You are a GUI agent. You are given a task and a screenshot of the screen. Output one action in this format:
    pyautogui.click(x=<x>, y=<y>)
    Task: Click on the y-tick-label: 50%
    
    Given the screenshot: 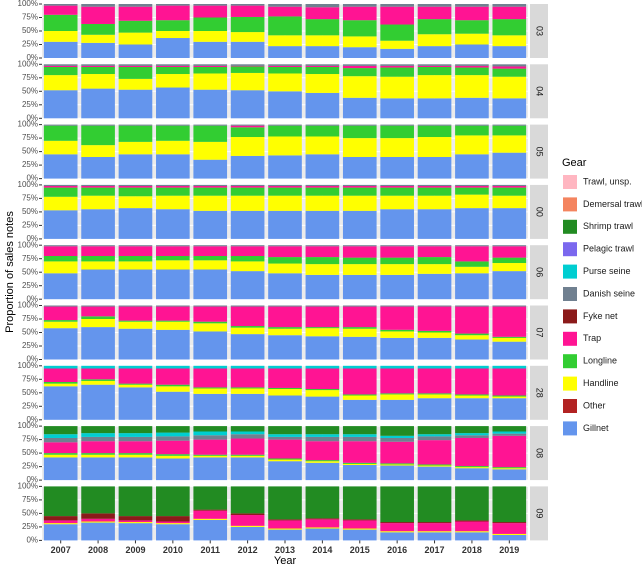 What is the action you would take?
    pyautogui.click(x=30, y=332)
    